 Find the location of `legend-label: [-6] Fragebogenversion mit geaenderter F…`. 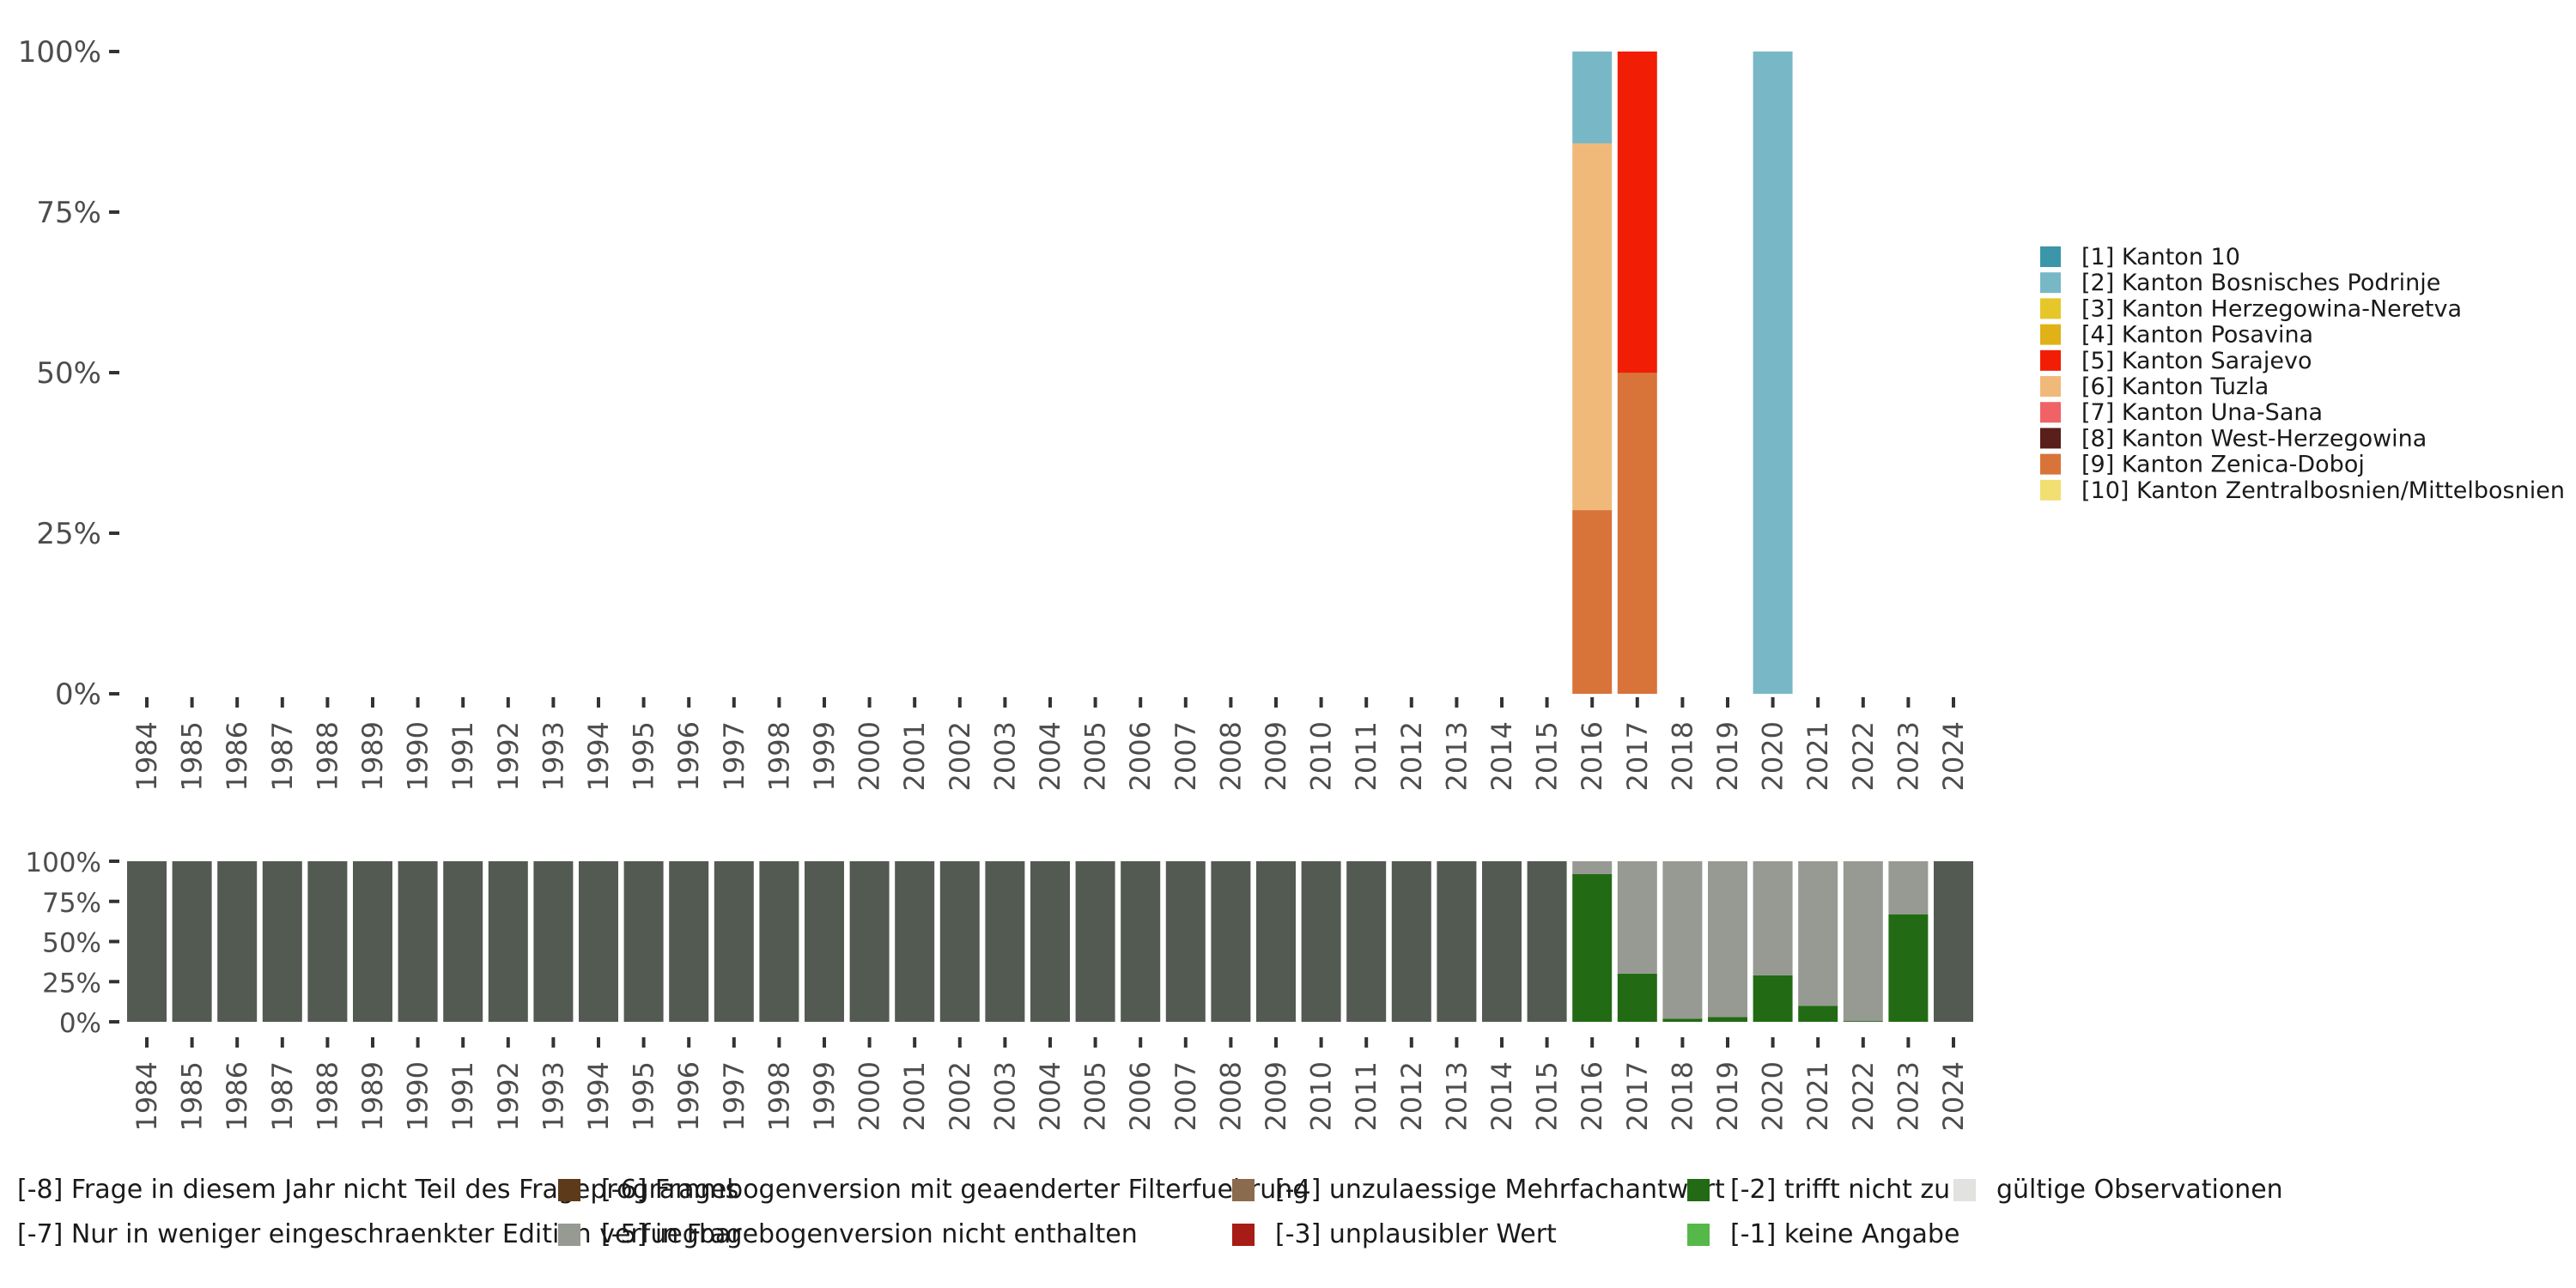

legend-label: [-6] Fragebogenversion mit geaenderter F… is located at coordinates (955, 1190).